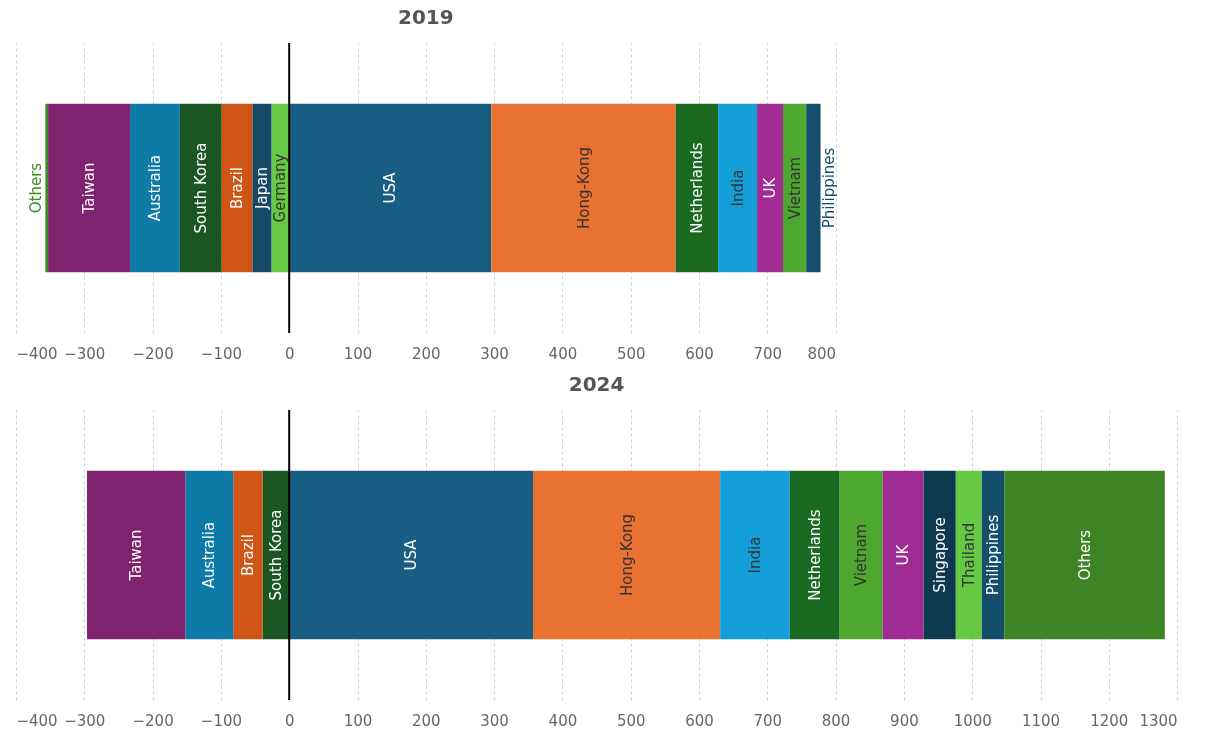  I want to click on series-label: Japan, so click(261, 188).